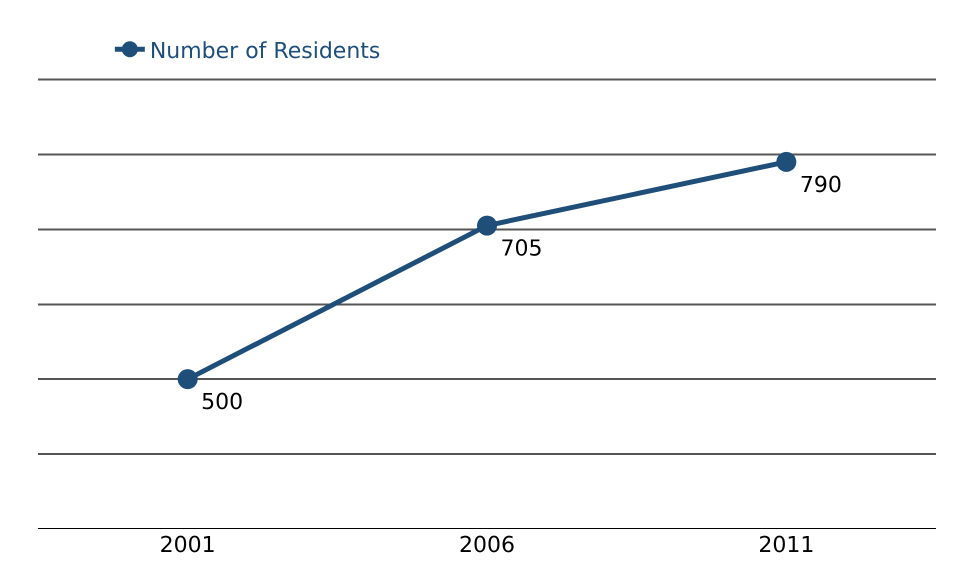  I want to click on data-label: 790, so click(821, 185).